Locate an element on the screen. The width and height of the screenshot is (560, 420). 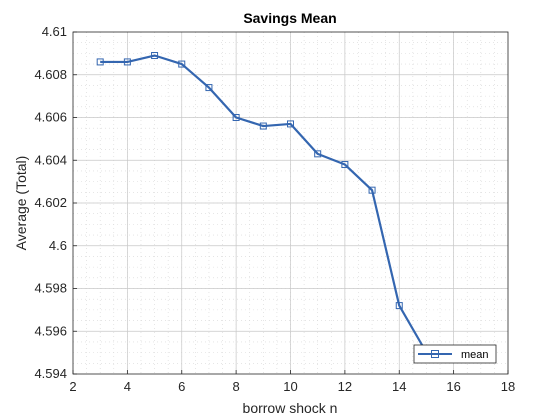
legend: mean is located at coordinates (455, 354).